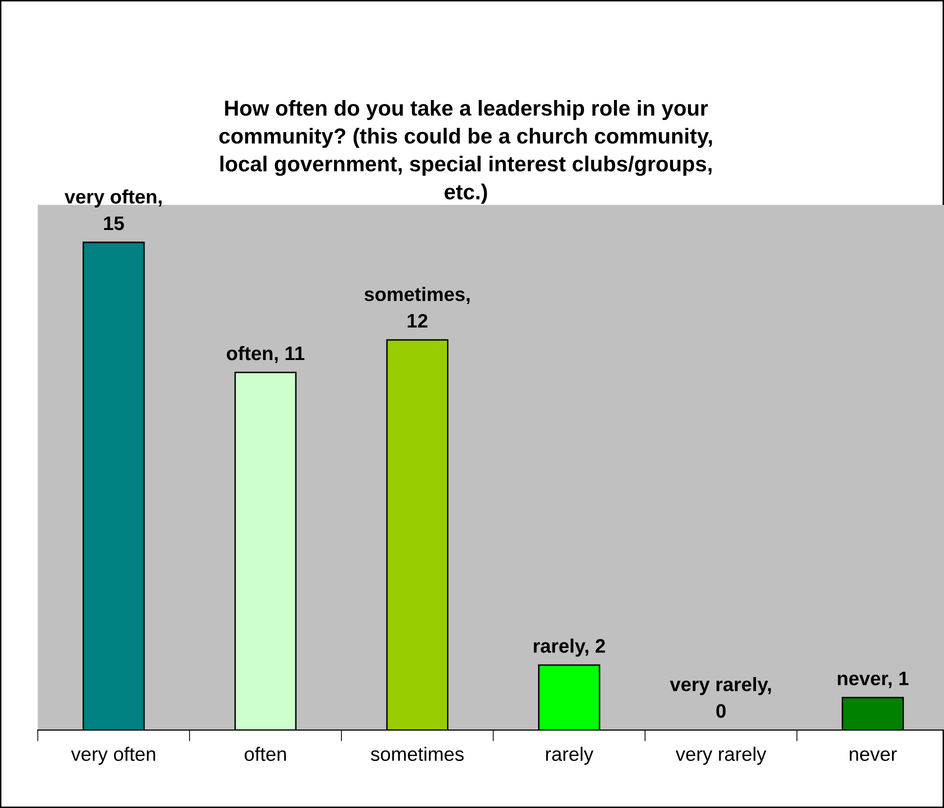 This screenshot has height=808, width=944. What do you see at coordinates (265, 355) in the screenshot?
I see `data-label: often, 11` at bounding box center [265, 355].